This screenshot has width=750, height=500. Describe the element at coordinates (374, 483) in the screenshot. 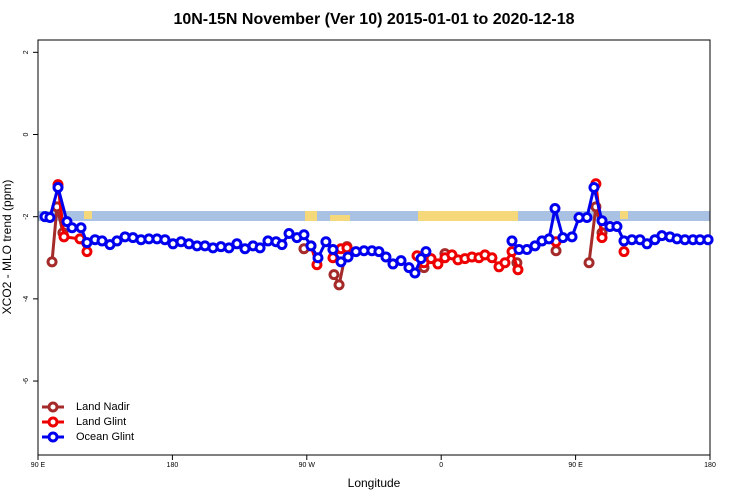

I see `x-axis-label: Longitude` at that location.